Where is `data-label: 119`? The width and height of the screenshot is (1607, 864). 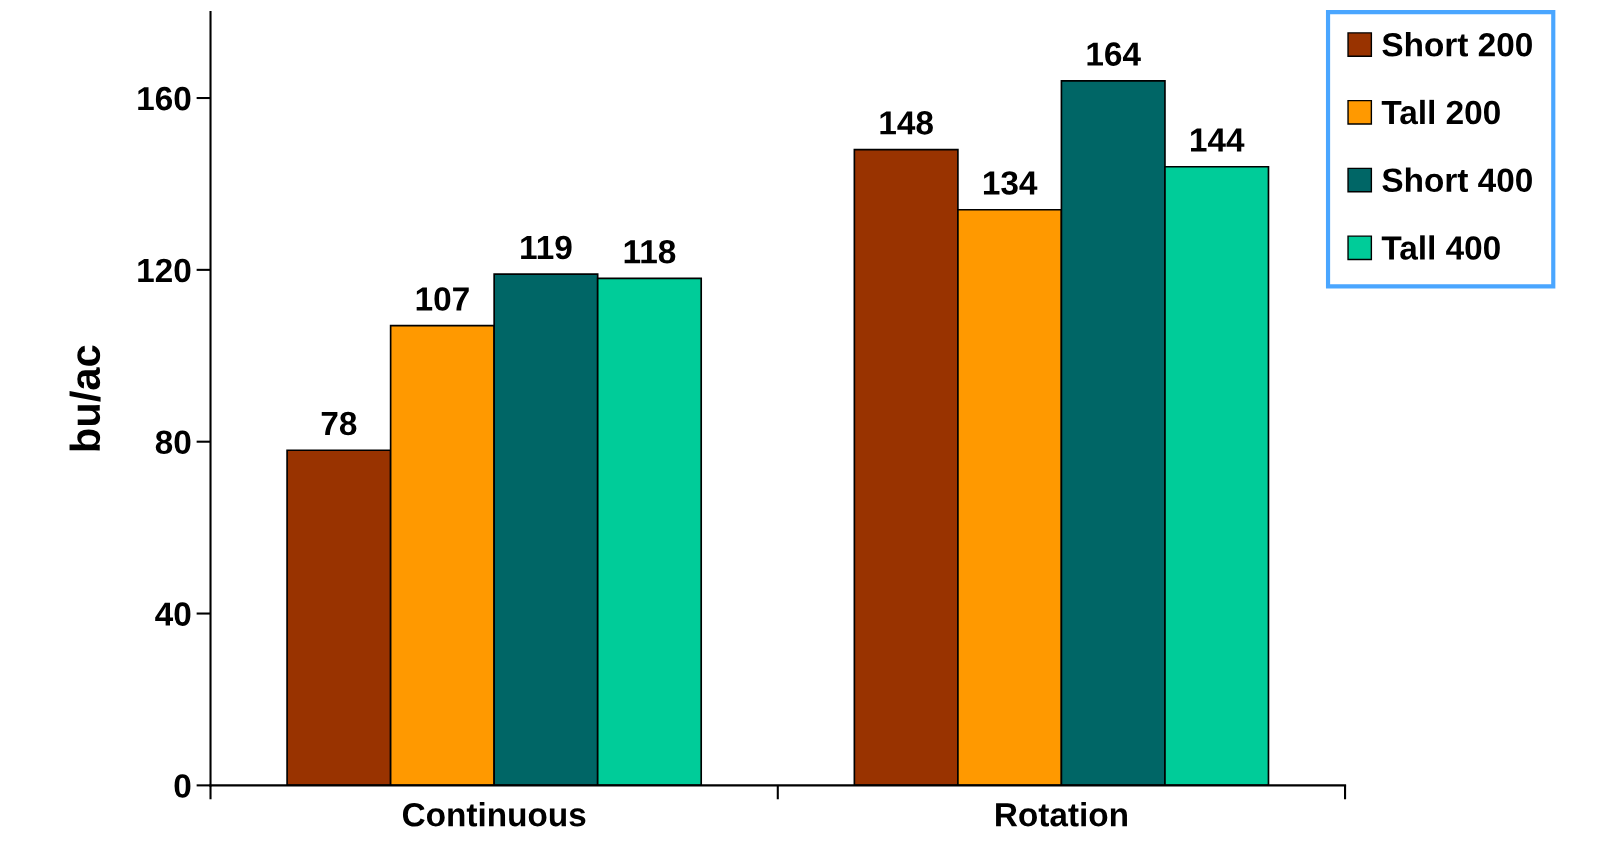 data-label: 119 is located at coordinates (546, 247).